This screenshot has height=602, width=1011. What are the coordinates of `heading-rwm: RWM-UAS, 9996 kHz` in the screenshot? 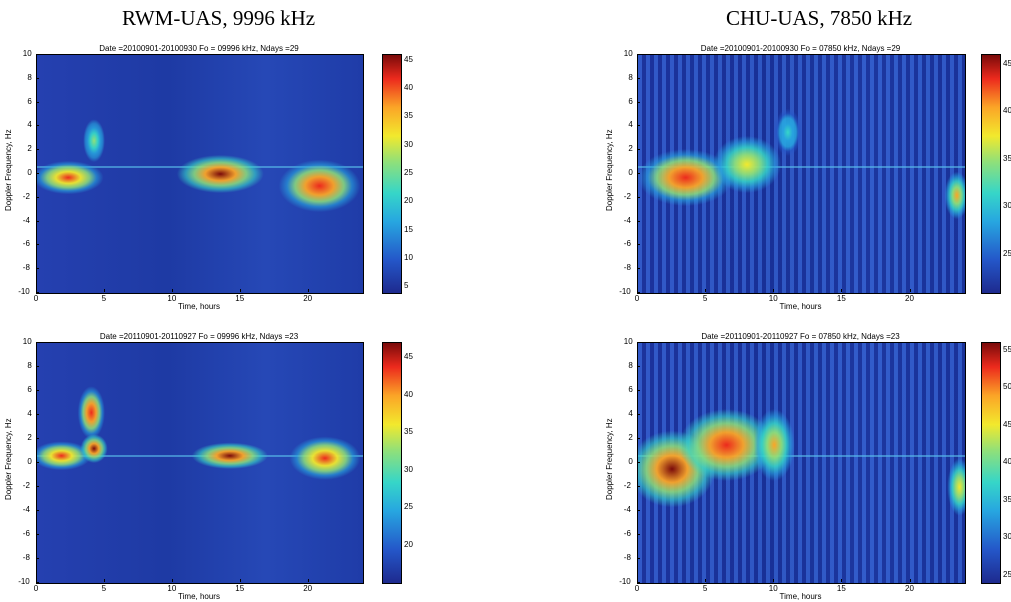 It's located at (219, 18).